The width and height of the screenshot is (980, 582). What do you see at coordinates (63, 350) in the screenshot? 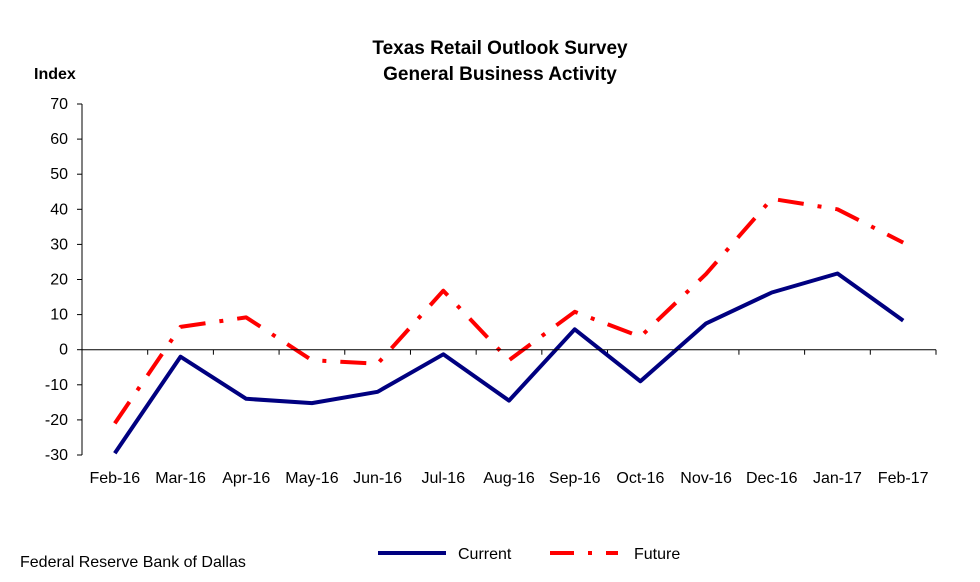
I see `y-tick-label: 0` at bounding box center [63, 350].